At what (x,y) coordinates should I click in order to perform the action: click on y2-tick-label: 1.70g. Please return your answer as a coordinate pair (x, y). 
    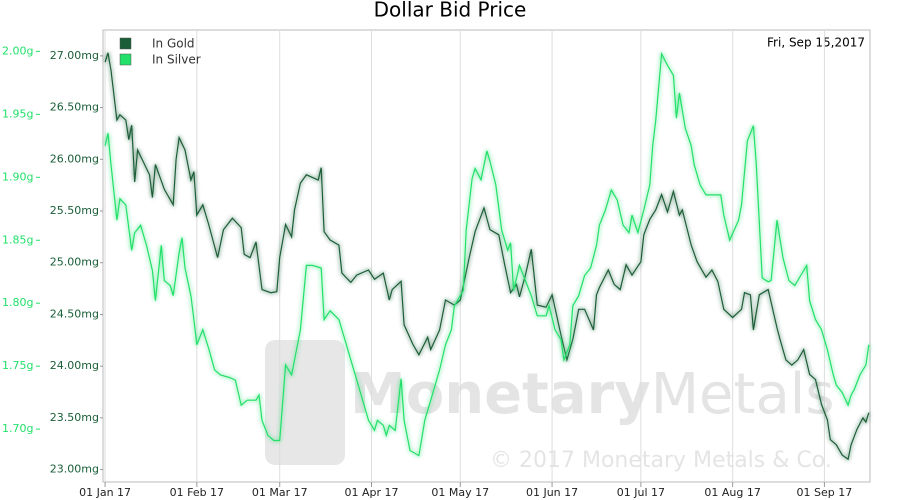
    Looking at the image, I should click on (17, 428).